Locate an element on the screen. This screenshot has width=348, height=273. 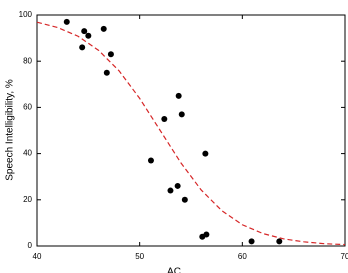
y-axis-title: Speech Intelligibility, % is located at coordinates (10, 130).